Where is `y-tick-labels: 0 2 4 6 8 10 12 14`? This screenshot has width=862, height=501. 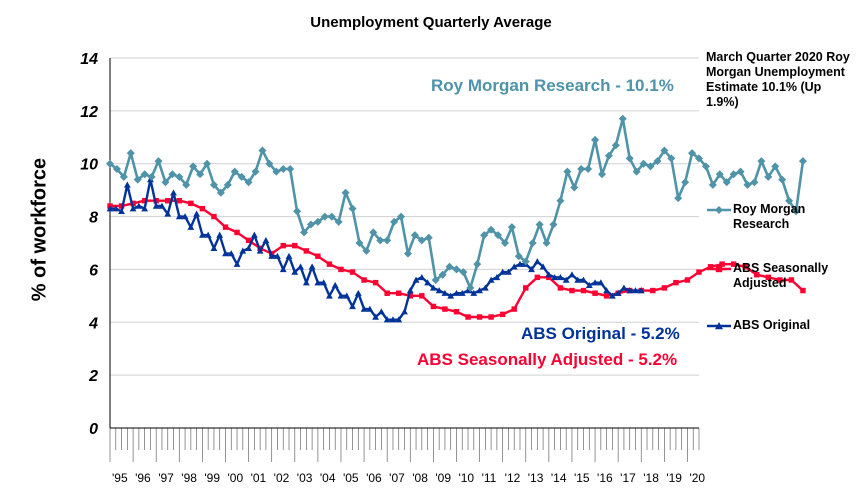
y-tick-labels: 0 2 4 6 8 10 12 14 is located at coordinates (89, 244).